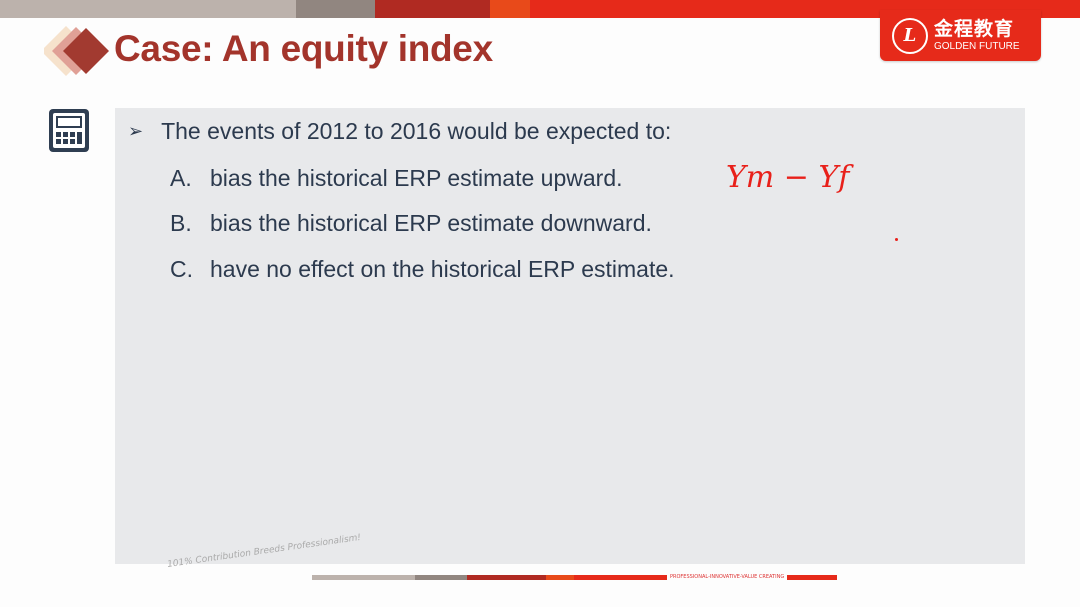 The height and width of the screenshot is (607, 1080). I want to click on annotation-dot, so click(896, 239).